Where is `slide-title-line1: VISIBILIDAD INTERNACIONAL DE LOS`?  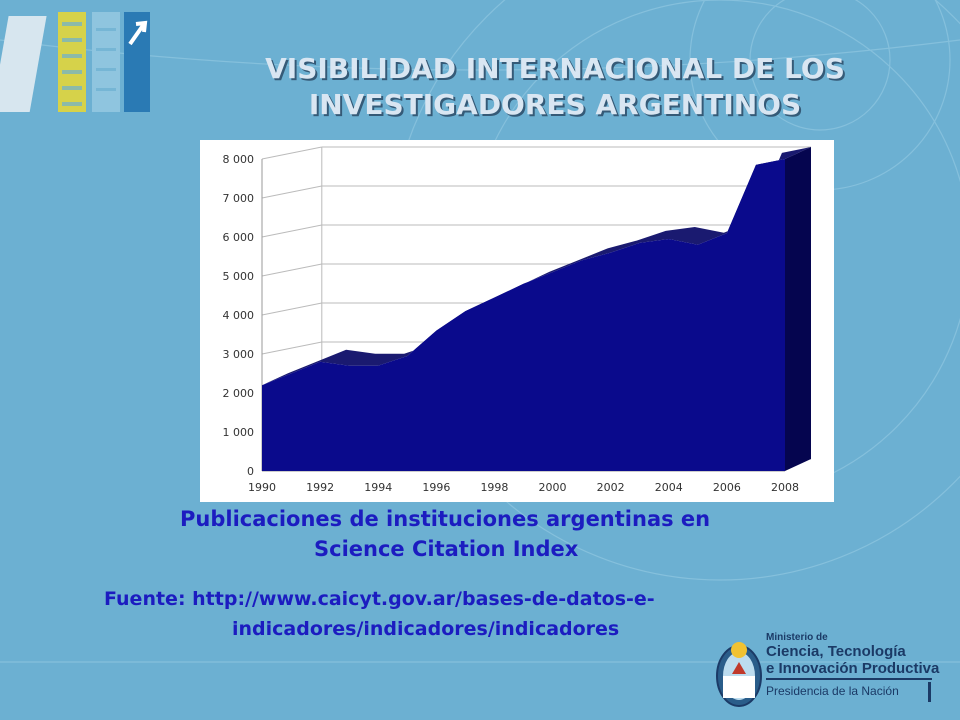
slide-title-line1: VISIBILIDAD INTERNACIONAL DE LOS is located at coordinates (555, 68).